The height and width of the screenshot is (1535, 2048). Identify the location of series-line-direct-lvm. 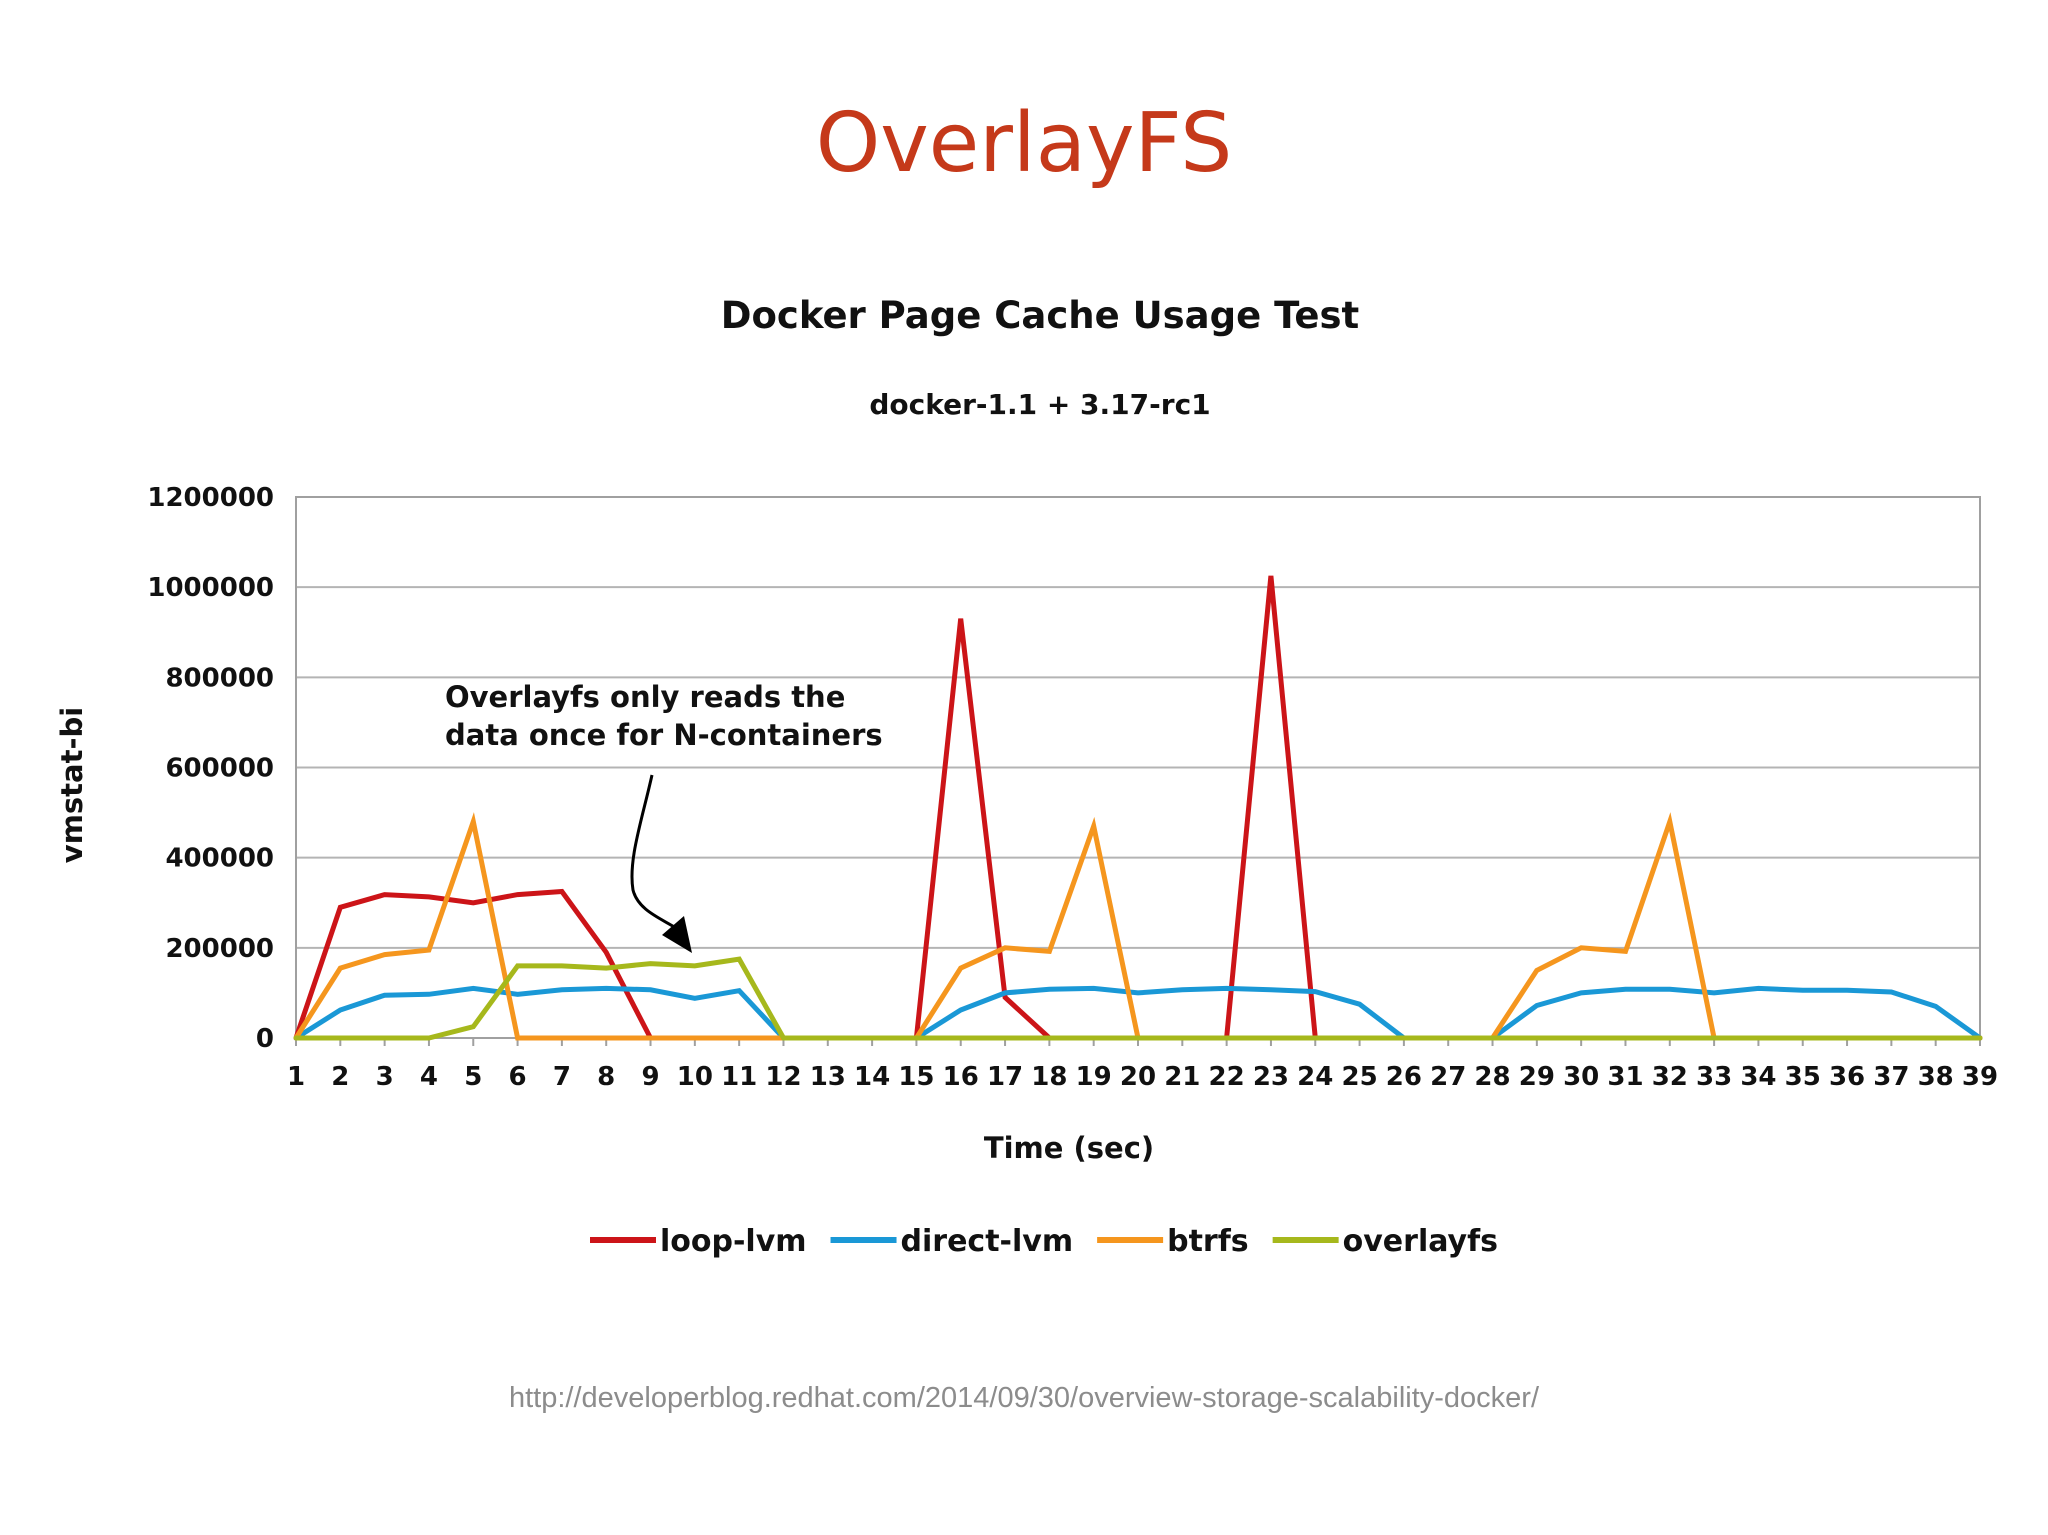
(1138, 1013).